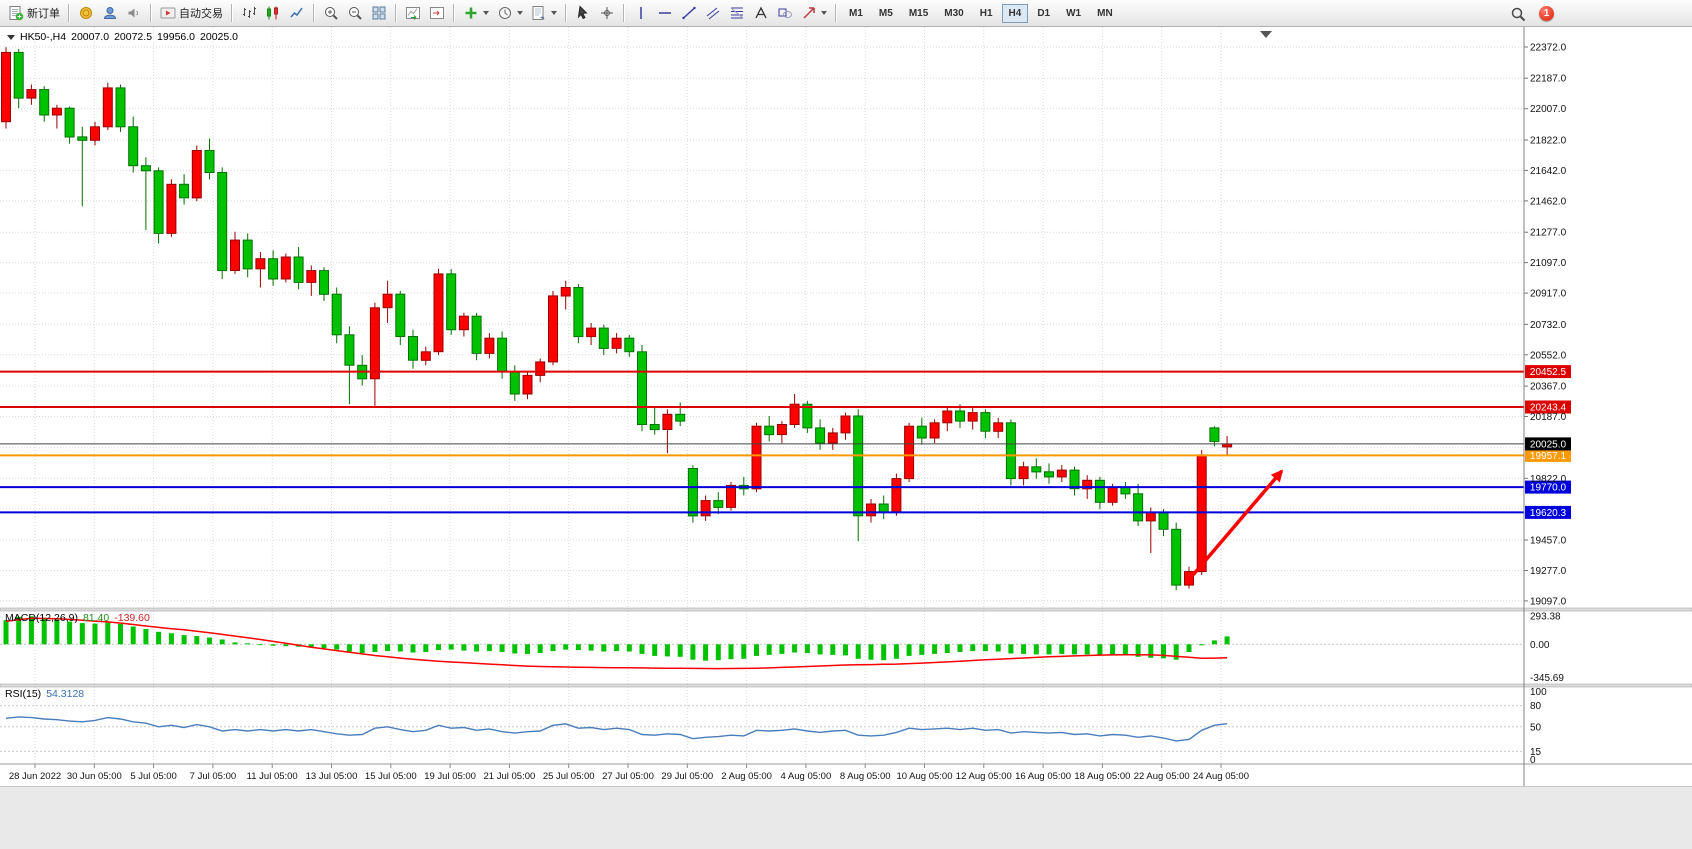  What do you see at coordinates (641, 13) in the screenshot?
I see `vertical-line-button` at bounding box center [641, 13].